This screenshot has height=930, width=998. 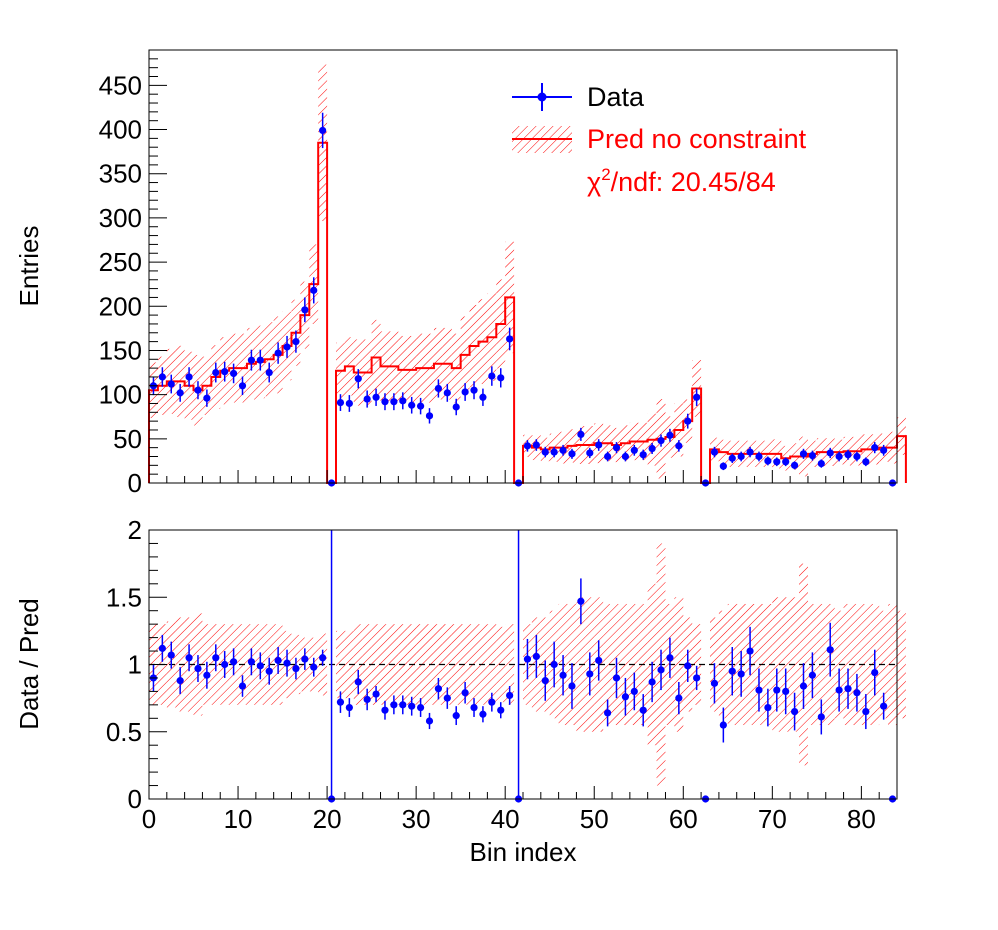 I want to click on y-tick-label: 150, so click(x=120, y=350).